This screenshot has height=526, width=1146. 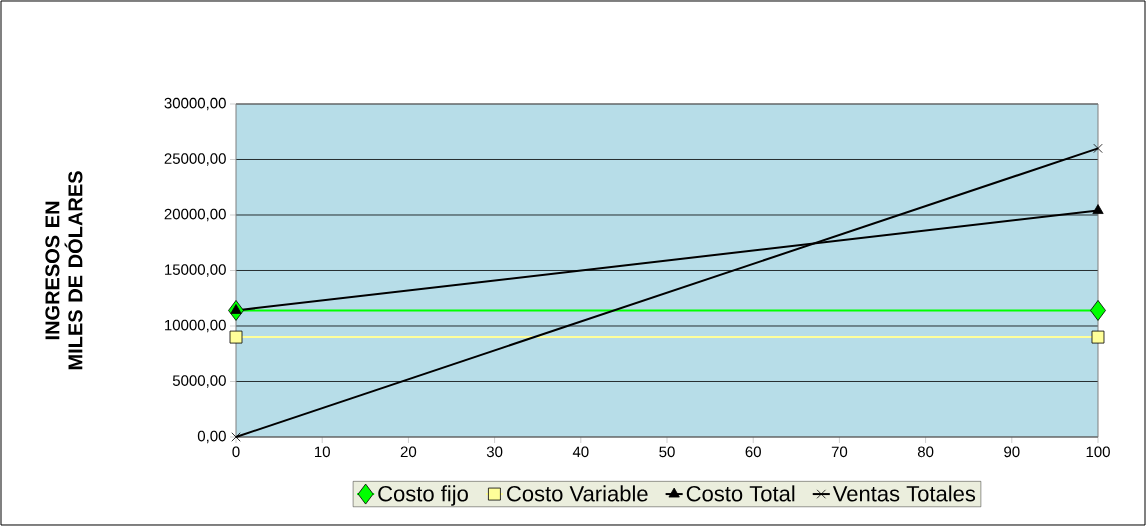 What do you see at coordinates (195, 270) in the screenshot?
I see `y-tick-label: 15000,00` at bounding box center [195, 270].